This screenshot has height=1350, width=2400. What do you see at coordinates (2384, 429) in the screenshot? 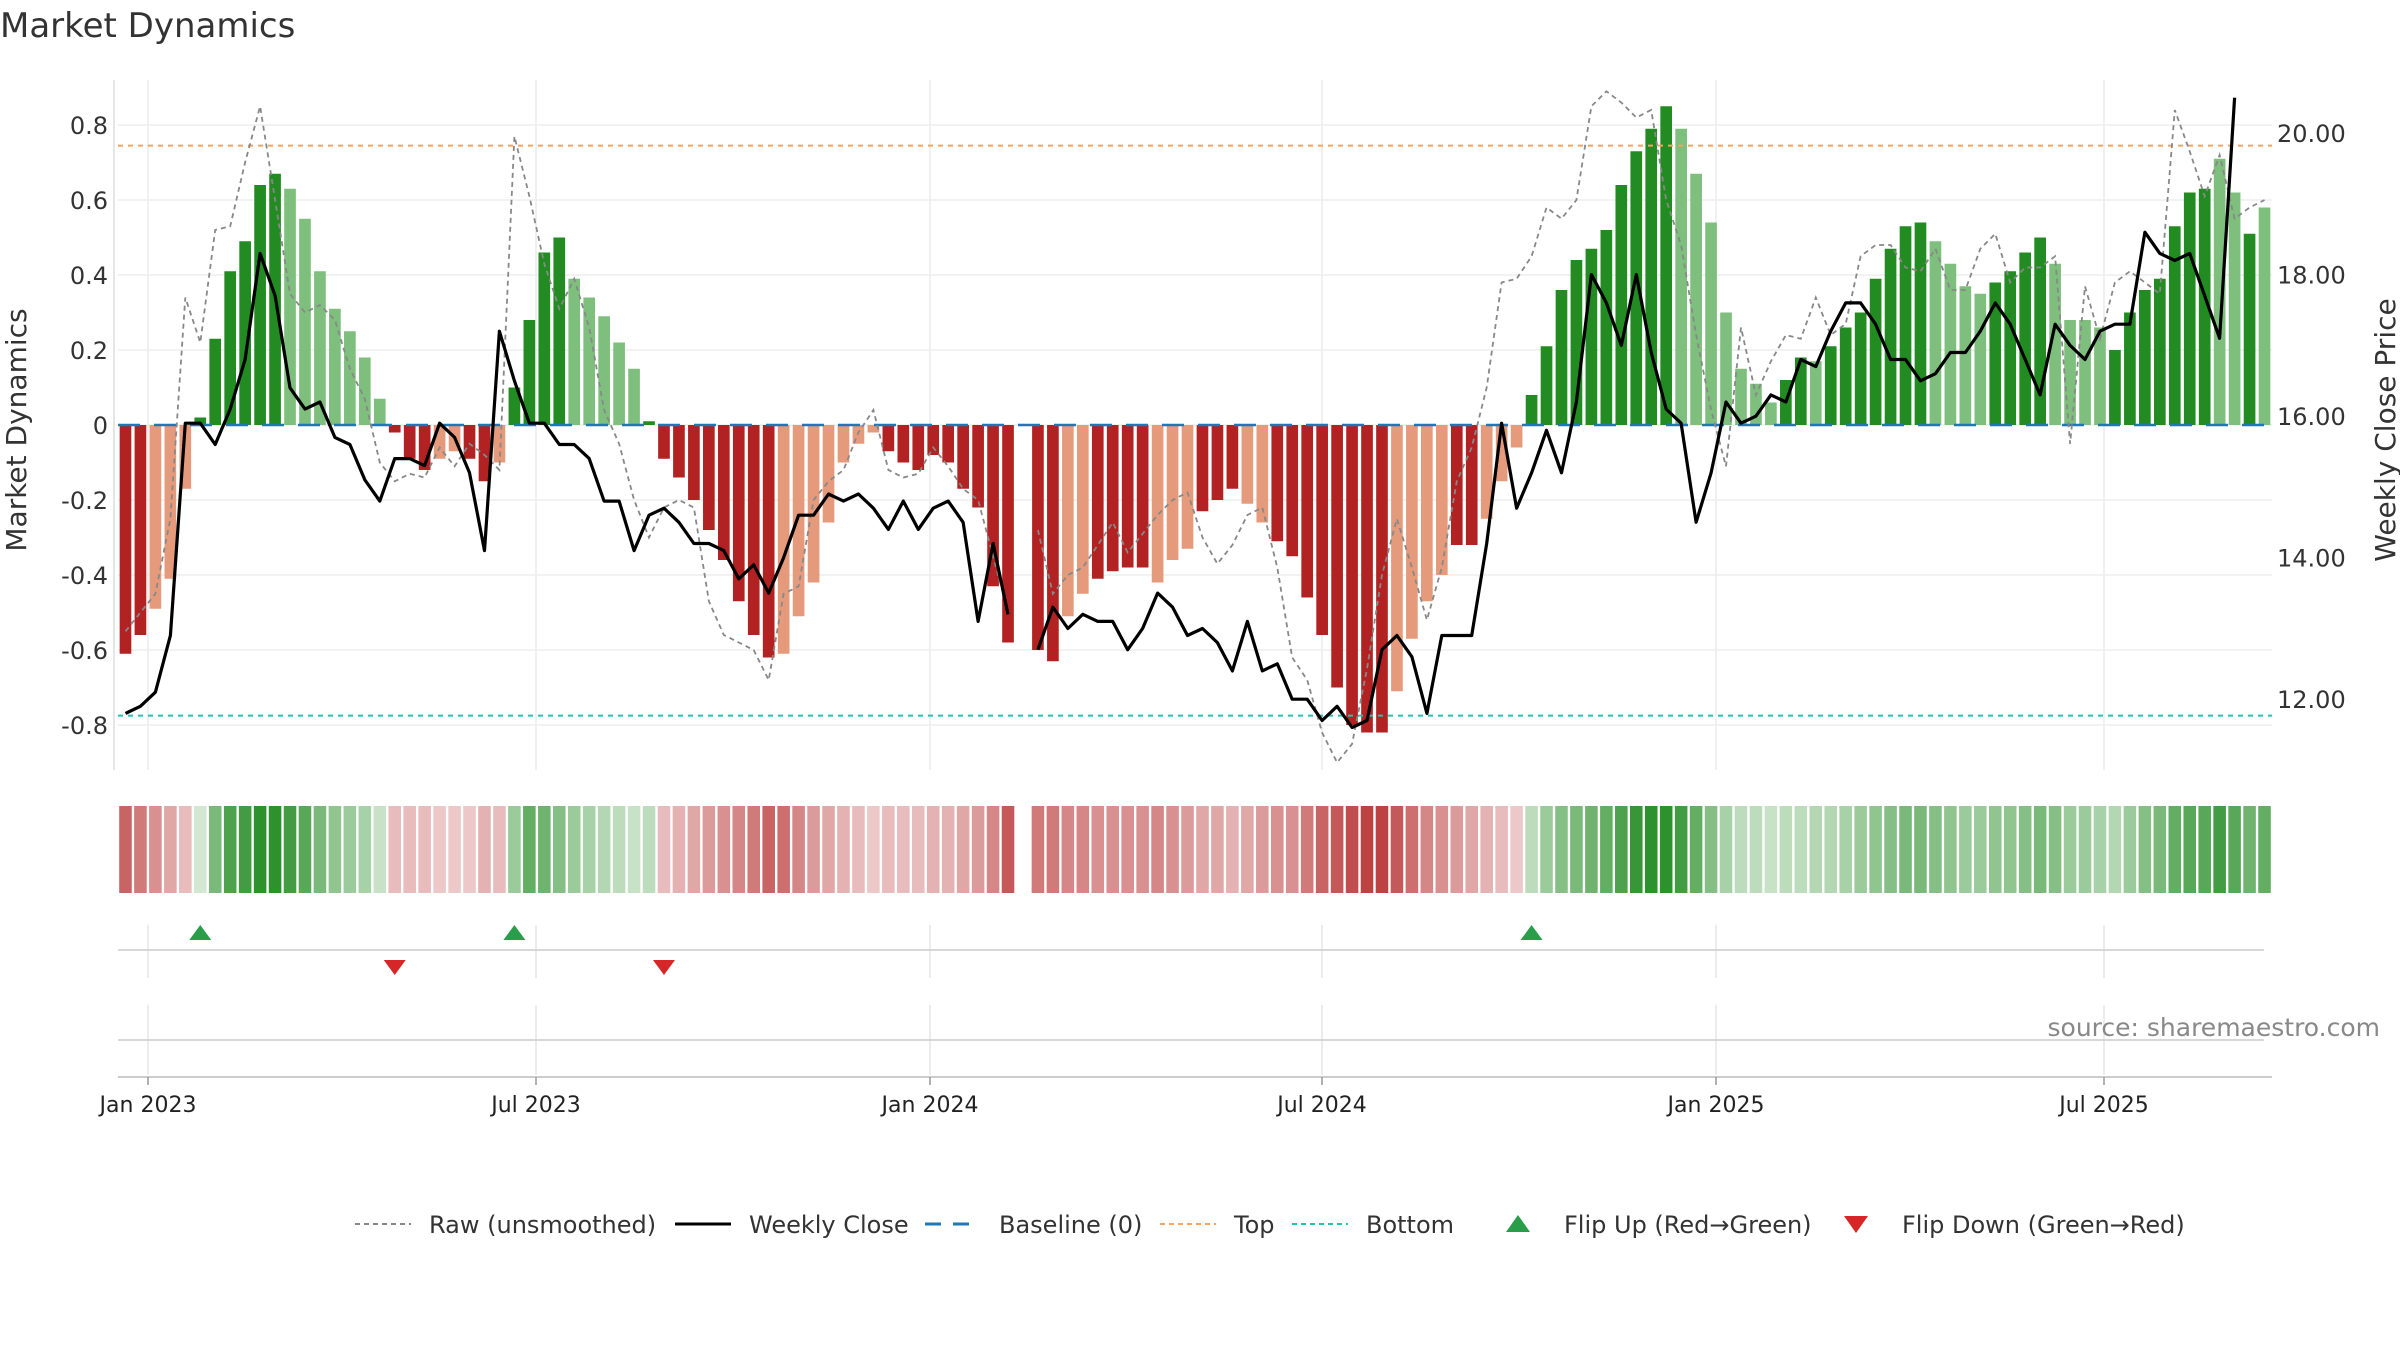
I see `y-right-axis-label: Weekly Close Price` at bounding box center [2384, 429].